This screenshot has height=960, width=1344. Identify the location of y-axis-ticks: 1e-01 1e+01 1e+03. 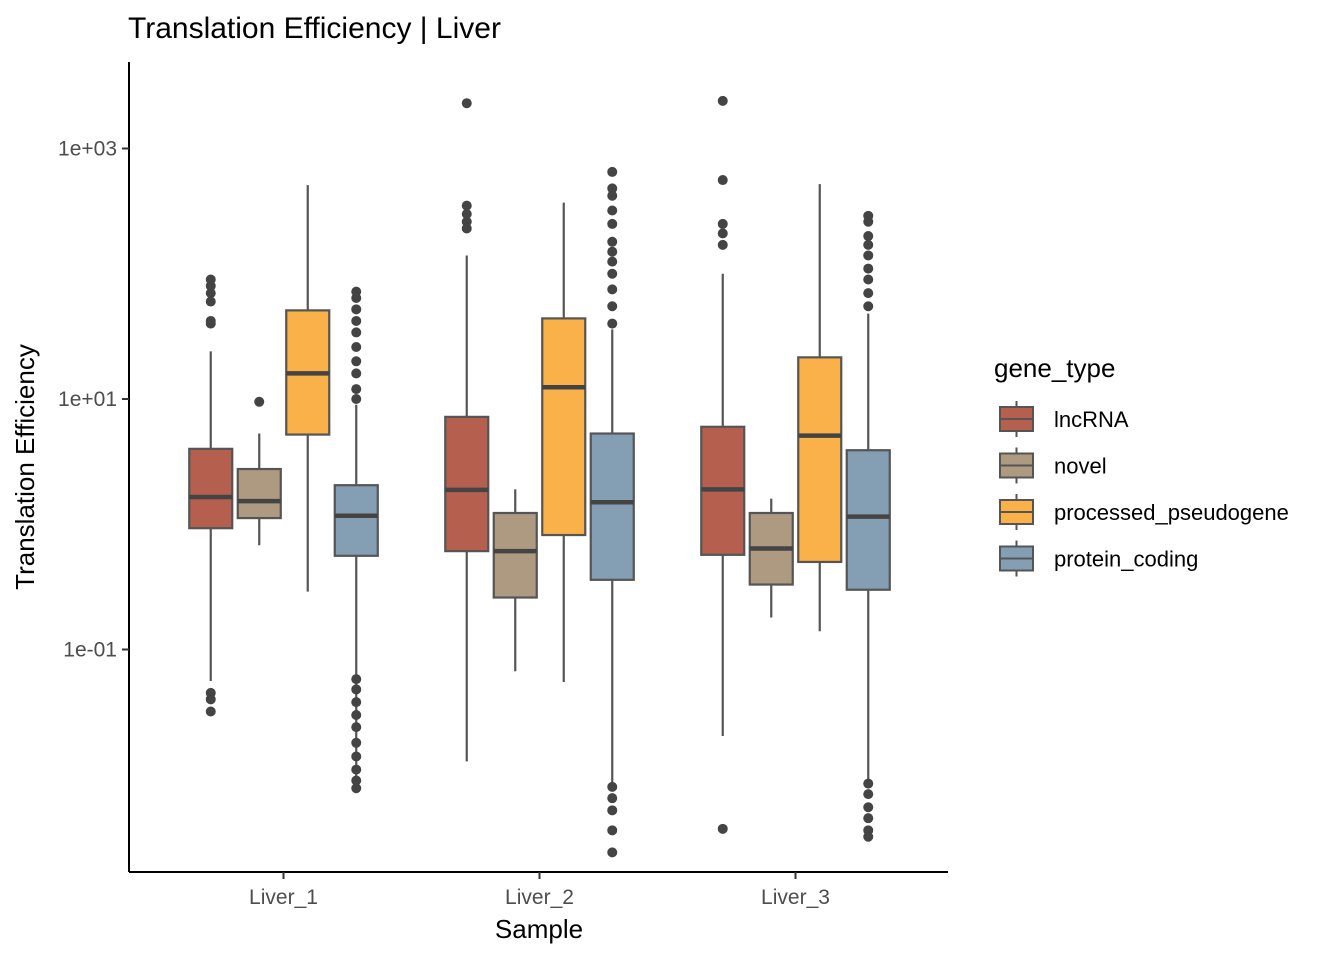
(93, 400).